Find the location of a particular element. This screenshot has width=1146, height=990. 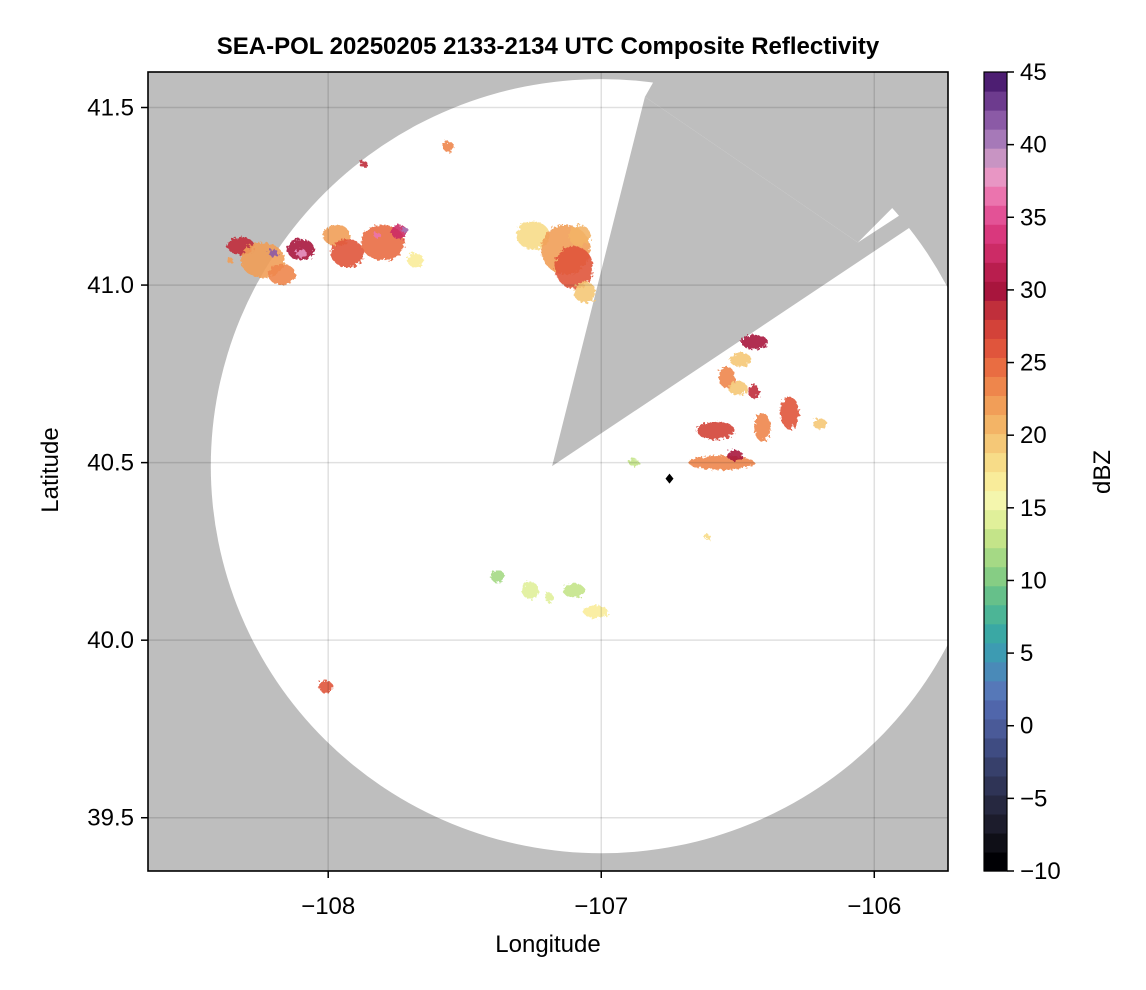

colorbar-frame is located at coordinates (995, 471).